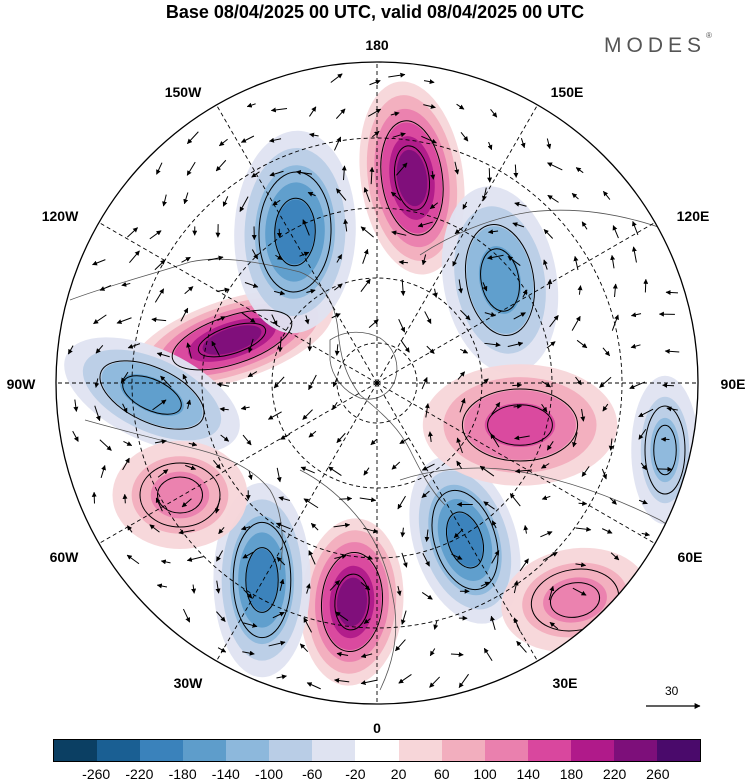 The width and height of the screenshot is (750, 784). What do you see at coordinates (376, 45) in the screenshot?
I see `longitude-label: 180` at bounding box center [376, 45].